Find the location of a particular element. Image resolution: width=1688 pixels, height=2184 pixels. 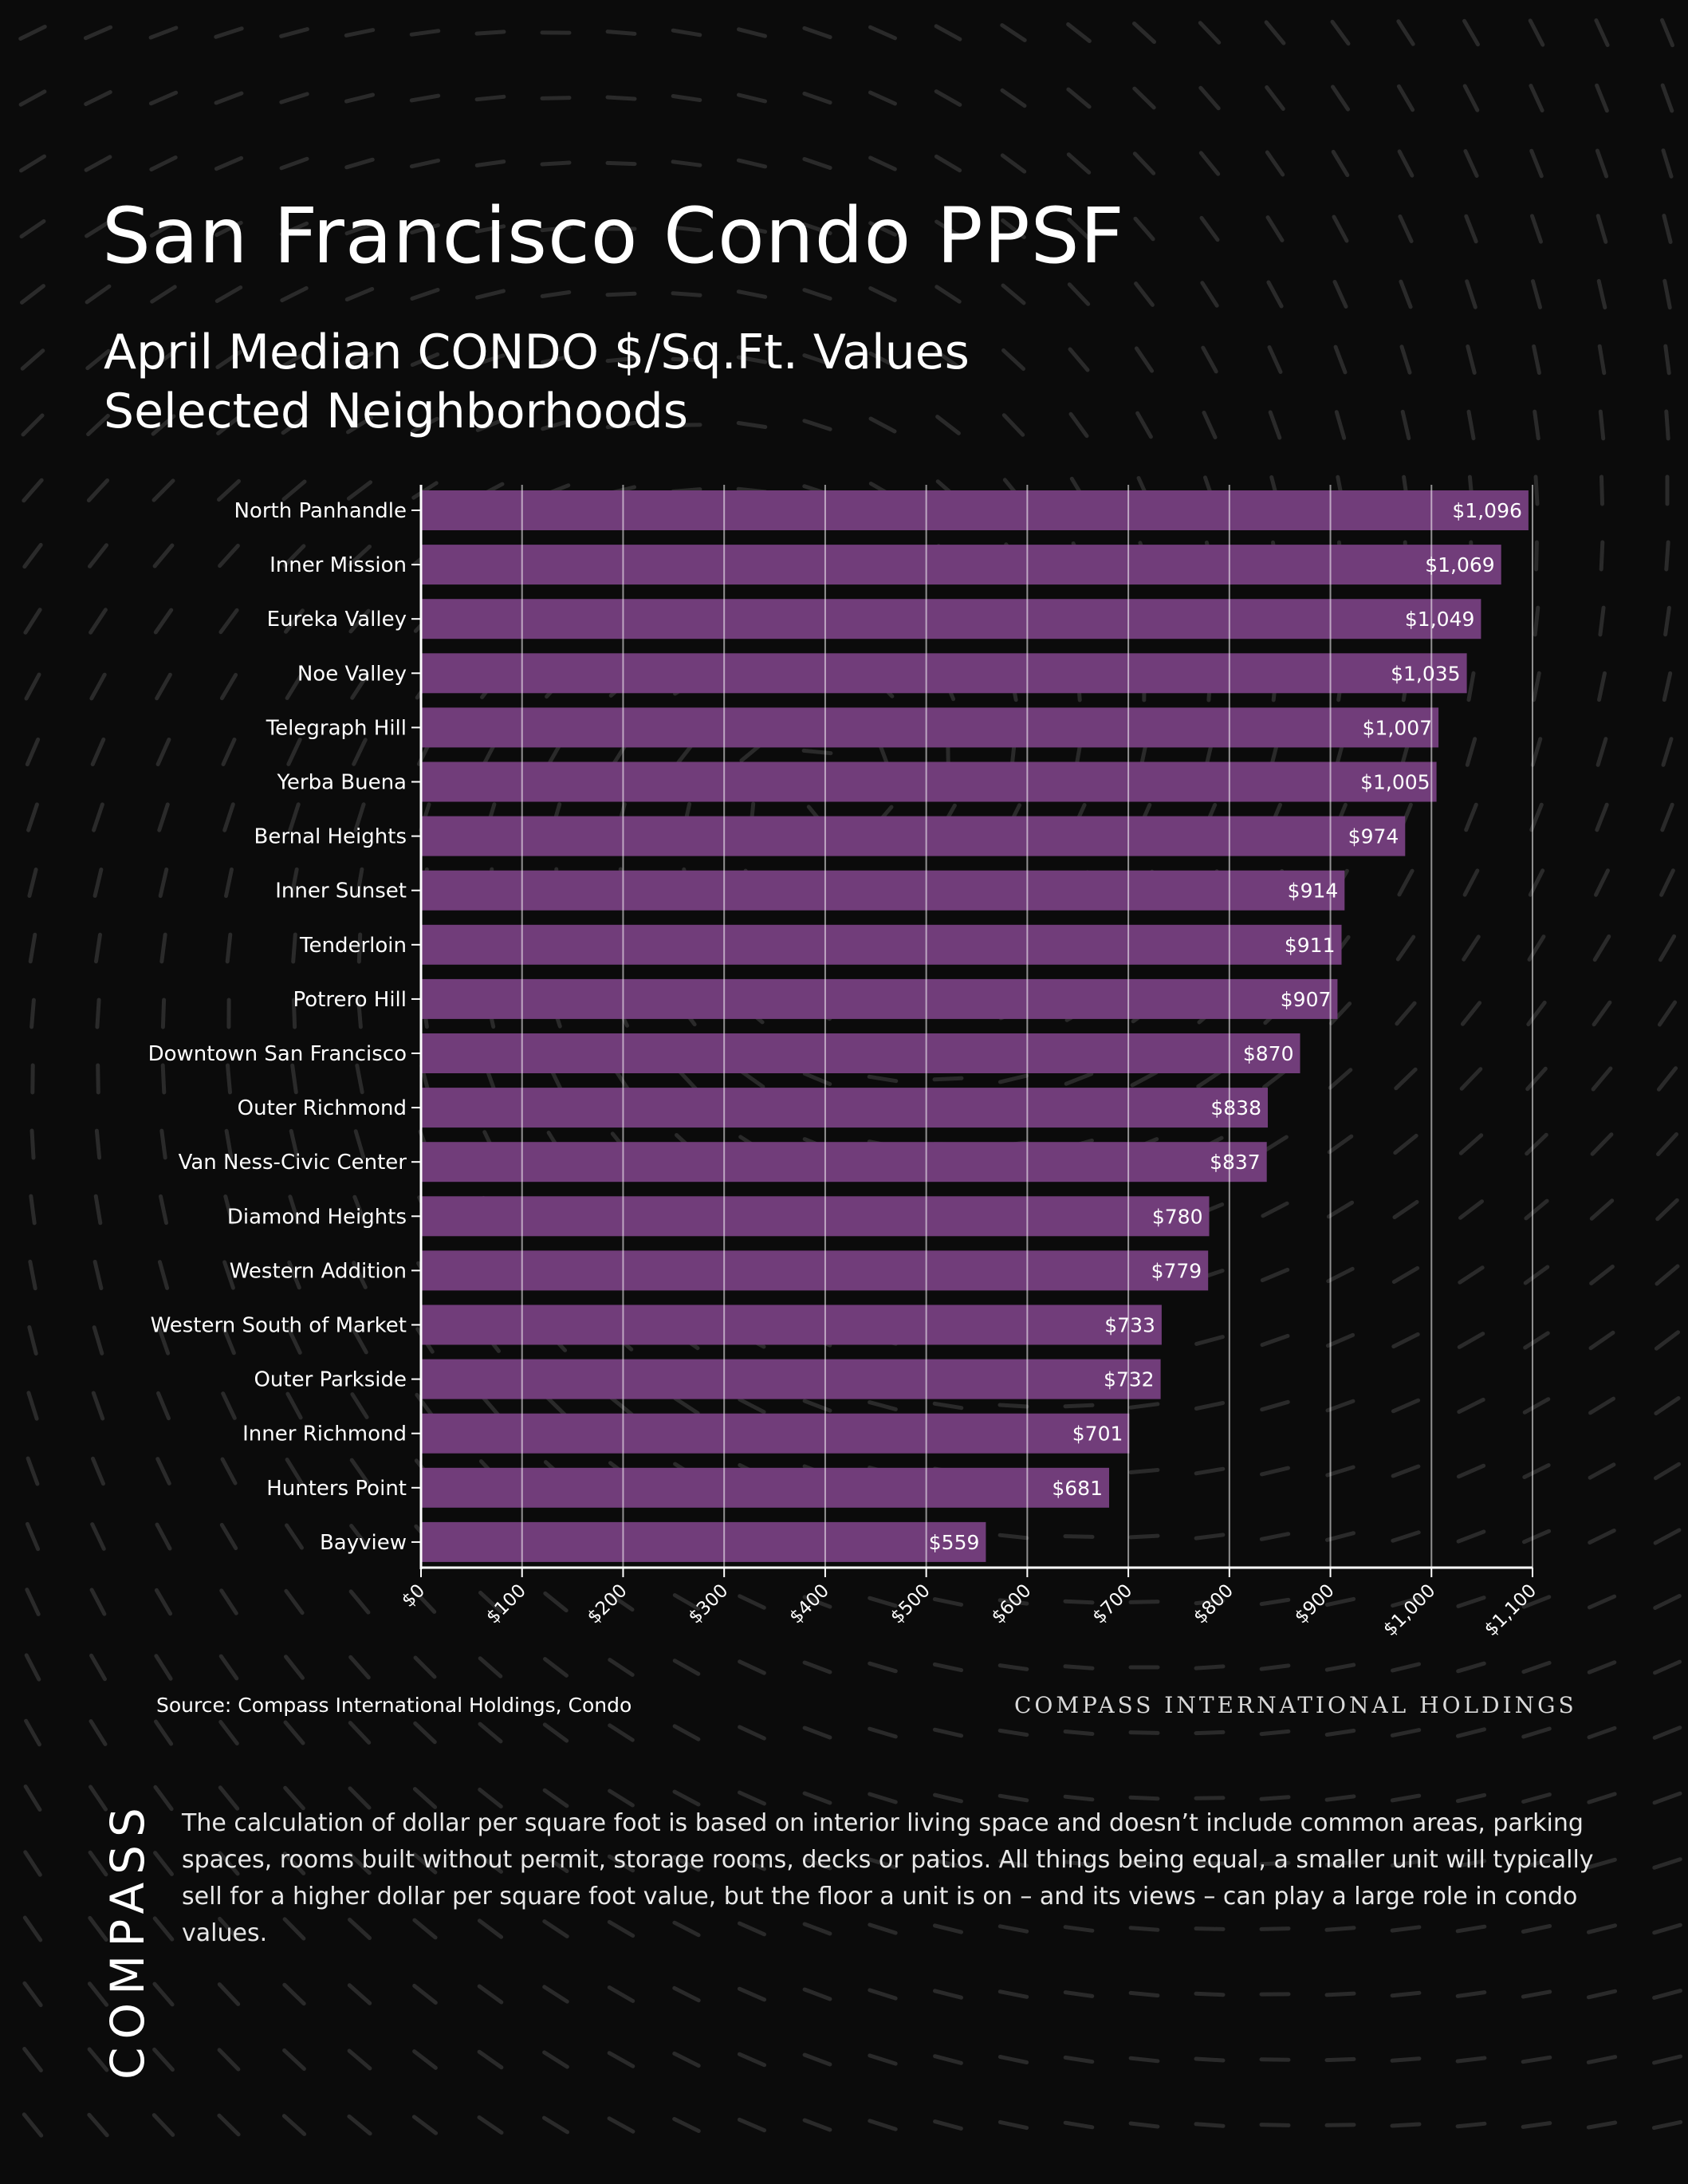

data-label: $732 is located at coordinates (1129, 1379).